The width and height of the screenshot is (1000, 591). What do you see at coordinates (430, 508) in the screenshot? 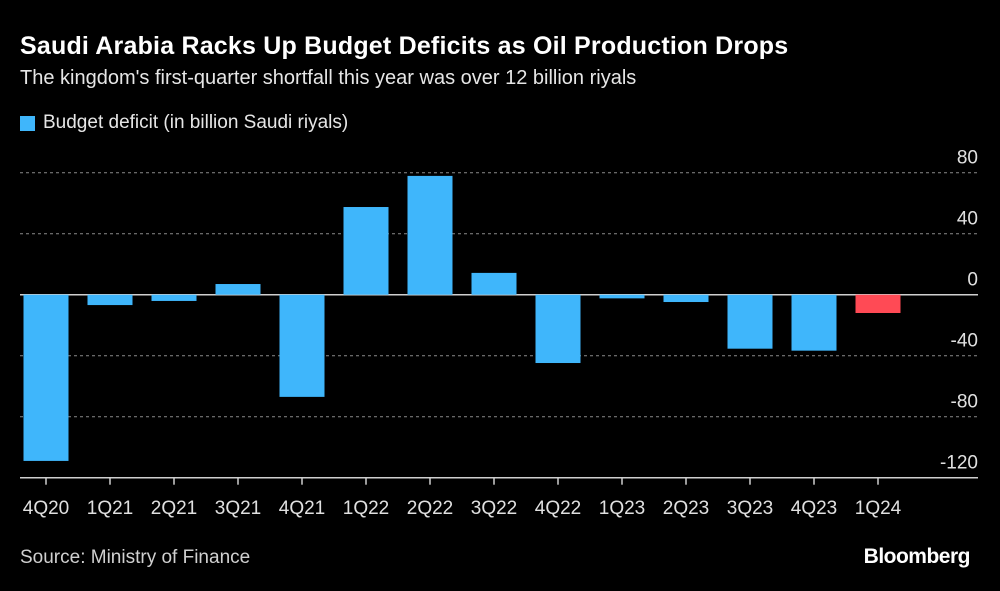
I see `x-tick-label: 2Q22` at bounding box center [430, 508].